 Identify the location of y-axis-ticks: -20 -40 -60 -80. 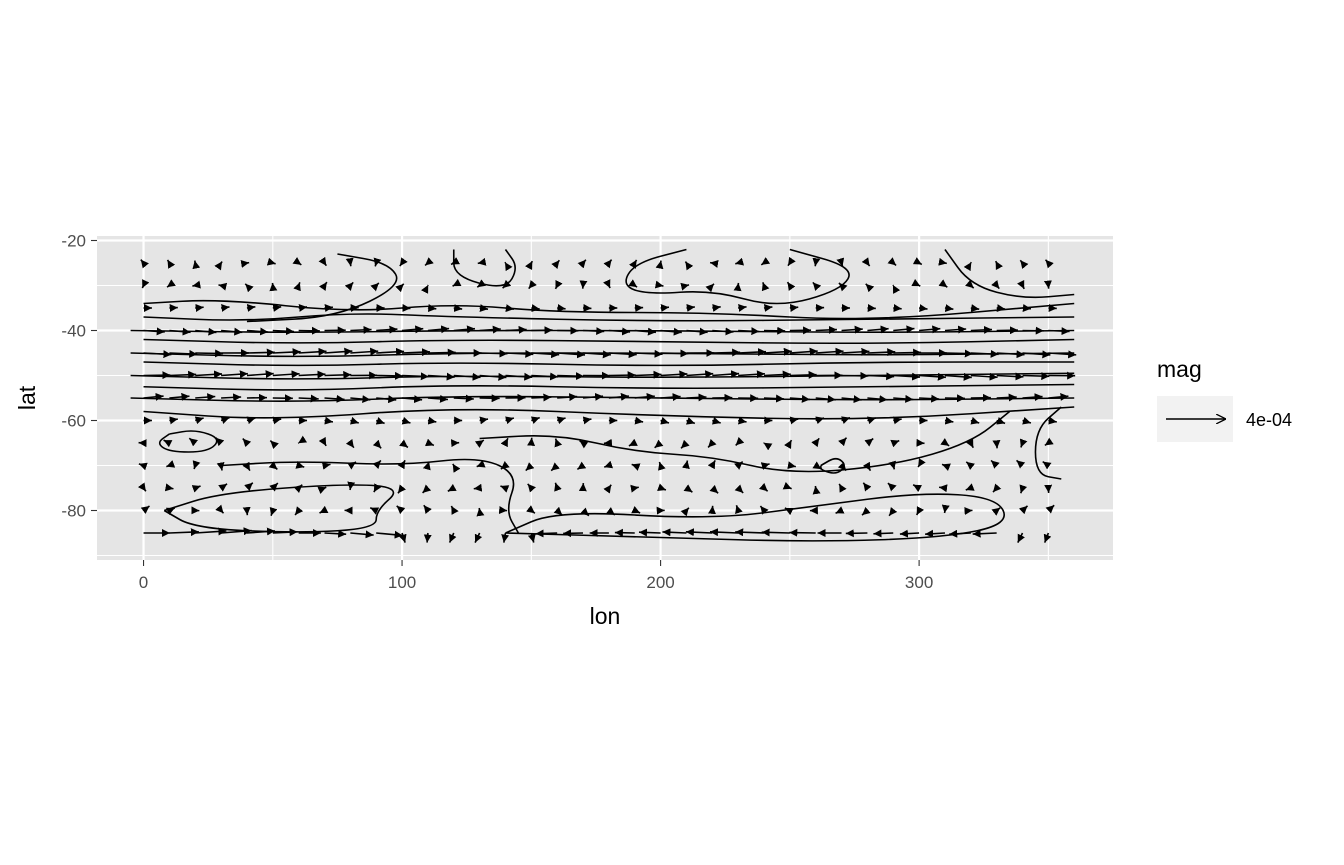
(79, 376).